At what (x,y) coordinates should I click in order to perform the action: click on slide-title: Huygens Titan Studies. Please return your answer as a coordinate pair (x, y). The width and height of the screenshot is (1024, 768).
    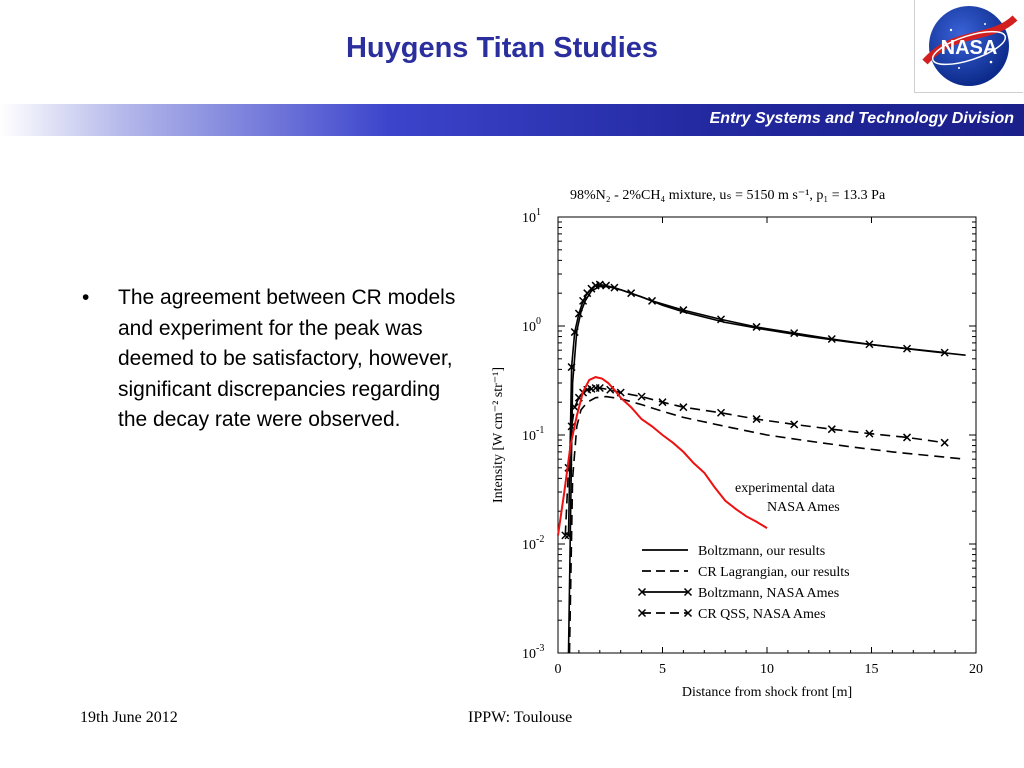
    Looking at the image, I should click on (502, 48).